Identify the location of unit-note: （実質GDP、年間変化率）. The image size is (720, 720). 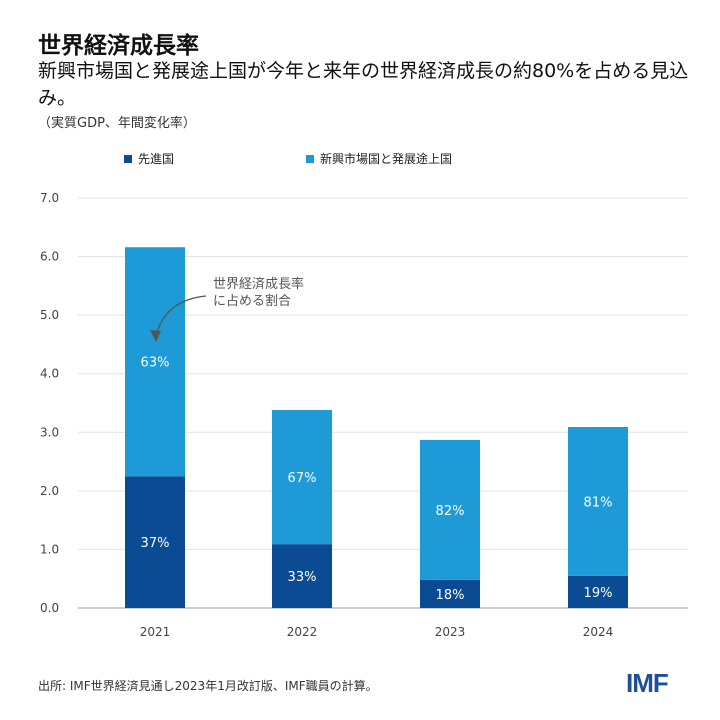
(117, 123).